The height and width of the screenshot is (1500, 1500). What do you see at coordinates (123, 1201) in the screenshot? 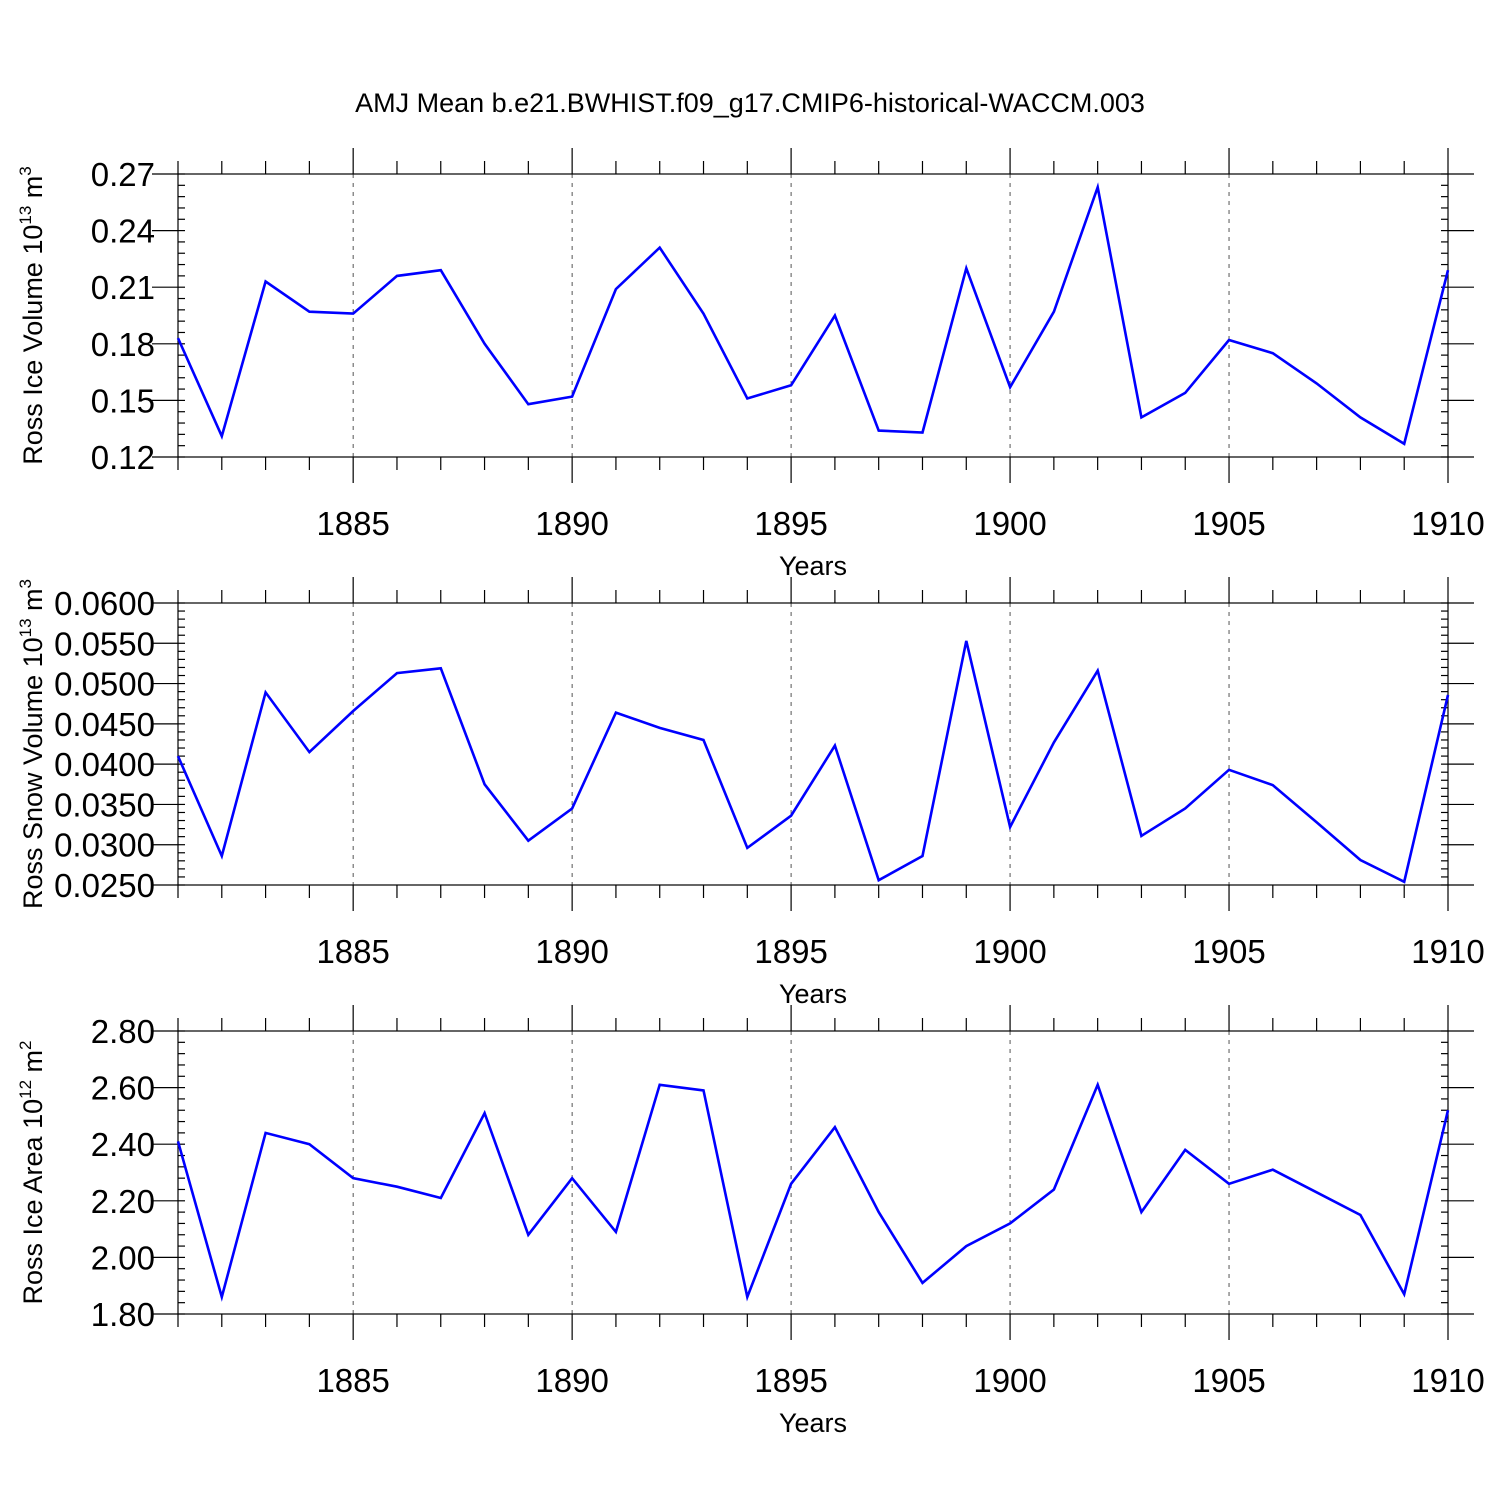
I see `y-tick-label: 2.20` at bounding box center [123, 1201].